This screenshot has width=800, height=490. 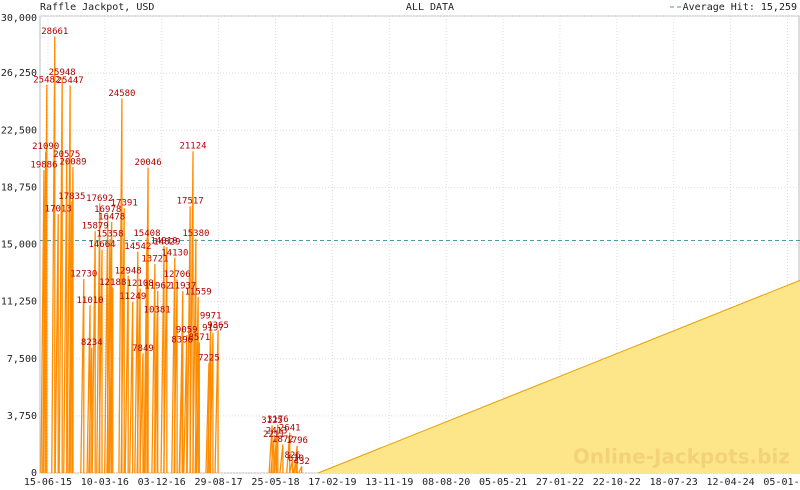 What do you see at coordinates (19, 130) in the screenshot?
I see `y-tick-label: 22,500` at bounding box center [19, 130].